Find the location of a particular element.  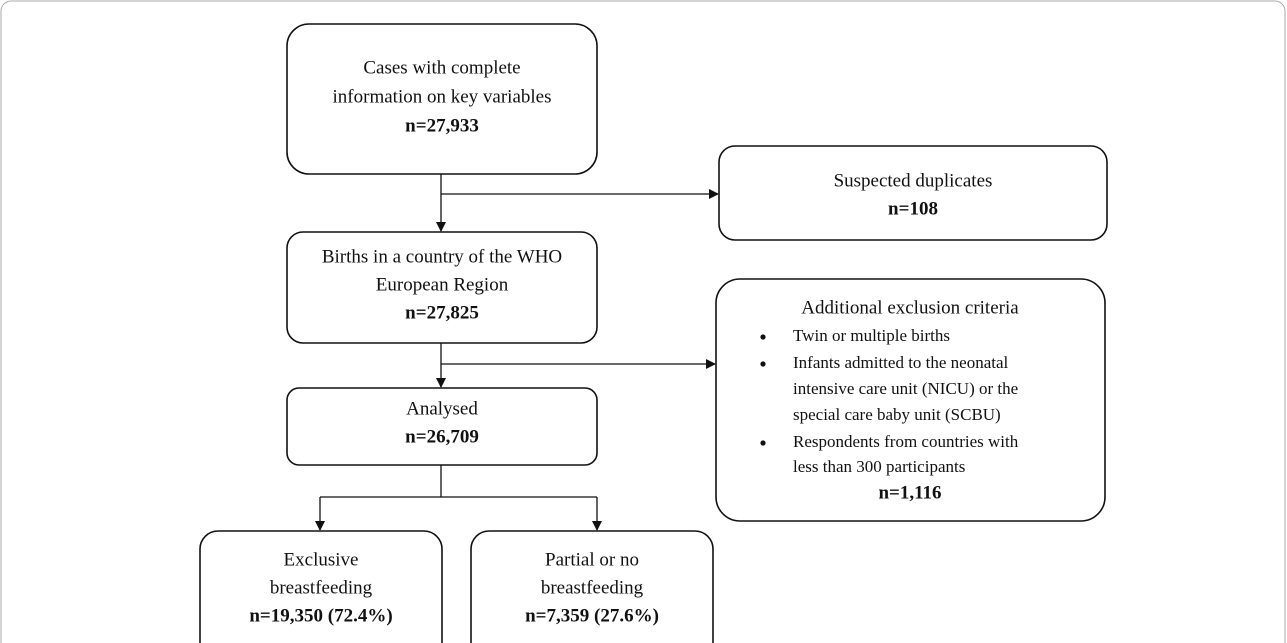

node-title: Additional exclusion criteria is located at coordinates (910, 307).